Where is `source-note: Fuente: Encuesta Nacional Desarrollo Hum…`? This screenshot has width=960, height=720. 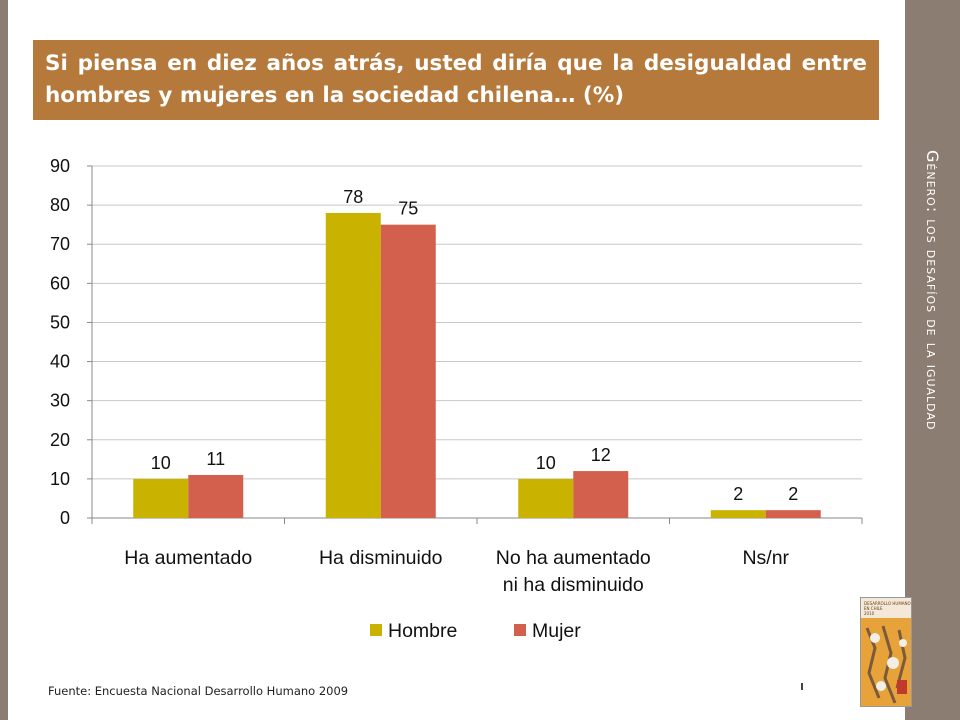 source-note: Fuente: Encuesta Nacional Desarrollo Hum… is located at coordinates (198, 691).